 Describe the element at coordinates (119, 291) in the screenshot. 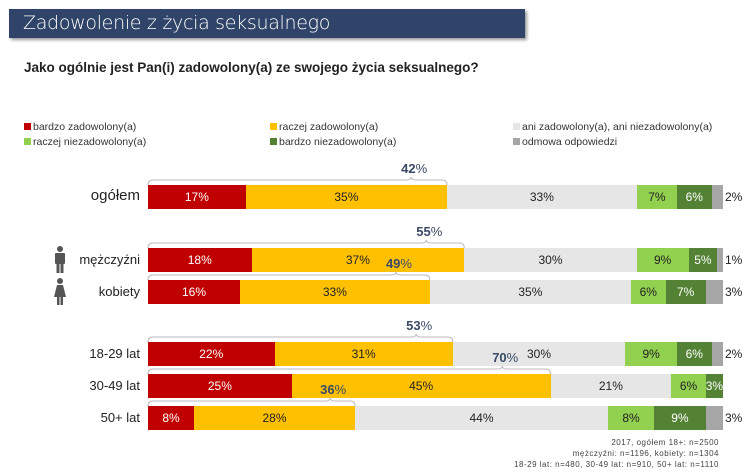

I see `row-label: kobiety` at that location.